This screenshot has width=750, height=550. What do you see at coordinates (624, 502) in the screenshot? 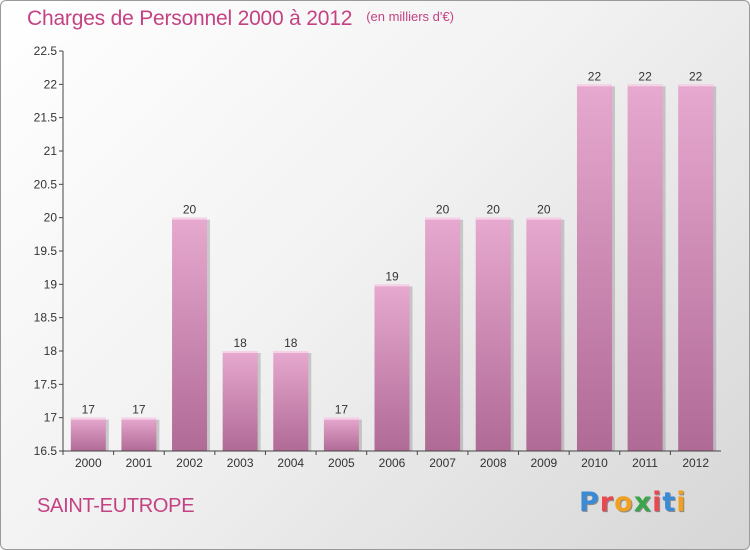
I see `logo-letter: o` at bounding box center [624, 502].